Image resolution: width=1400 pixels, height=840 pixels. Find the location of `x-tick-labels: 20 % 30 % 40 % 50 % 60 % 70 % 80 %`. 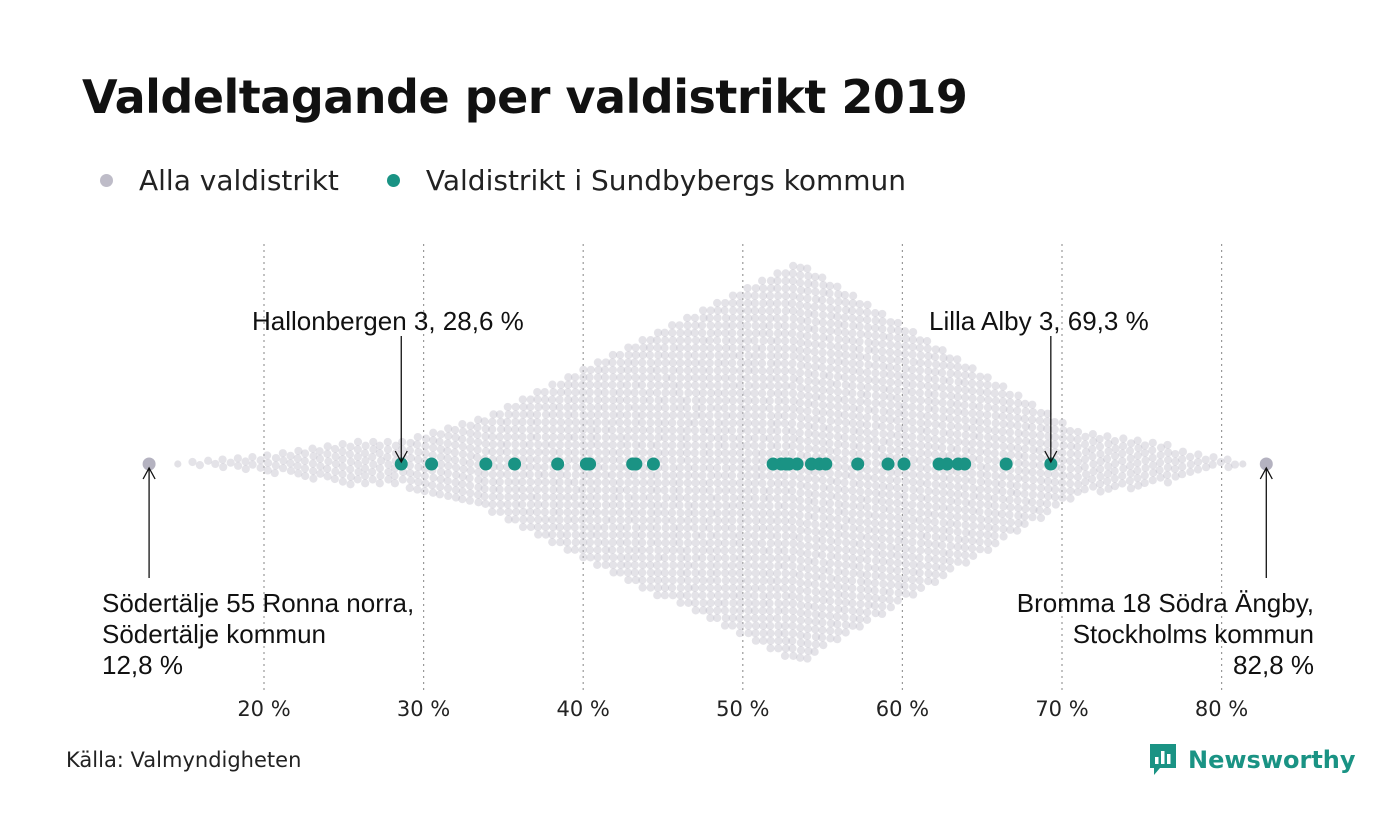

x-tick-labels: 20 % 30 % 40 % 50 % 60 % 70 % 80 % is located at coordinates (742, 709).